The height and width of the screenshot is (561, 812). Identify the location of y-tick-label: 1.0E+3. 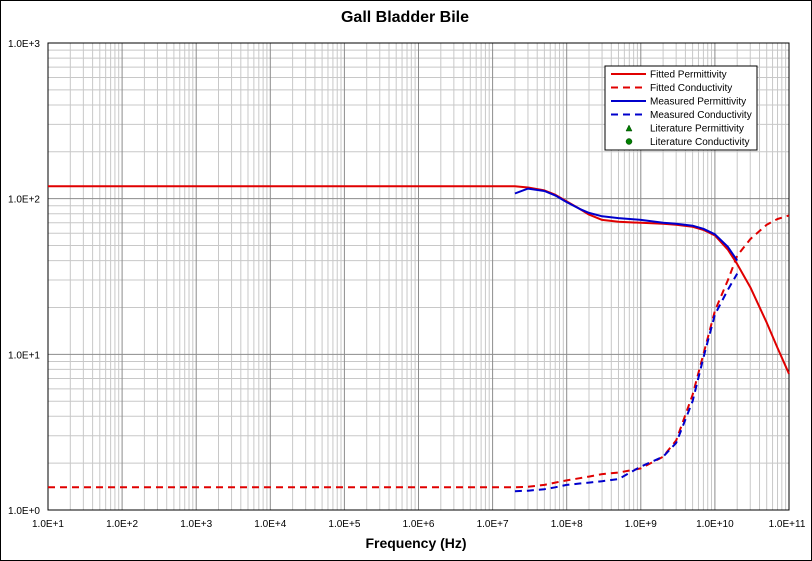
(24, 44).